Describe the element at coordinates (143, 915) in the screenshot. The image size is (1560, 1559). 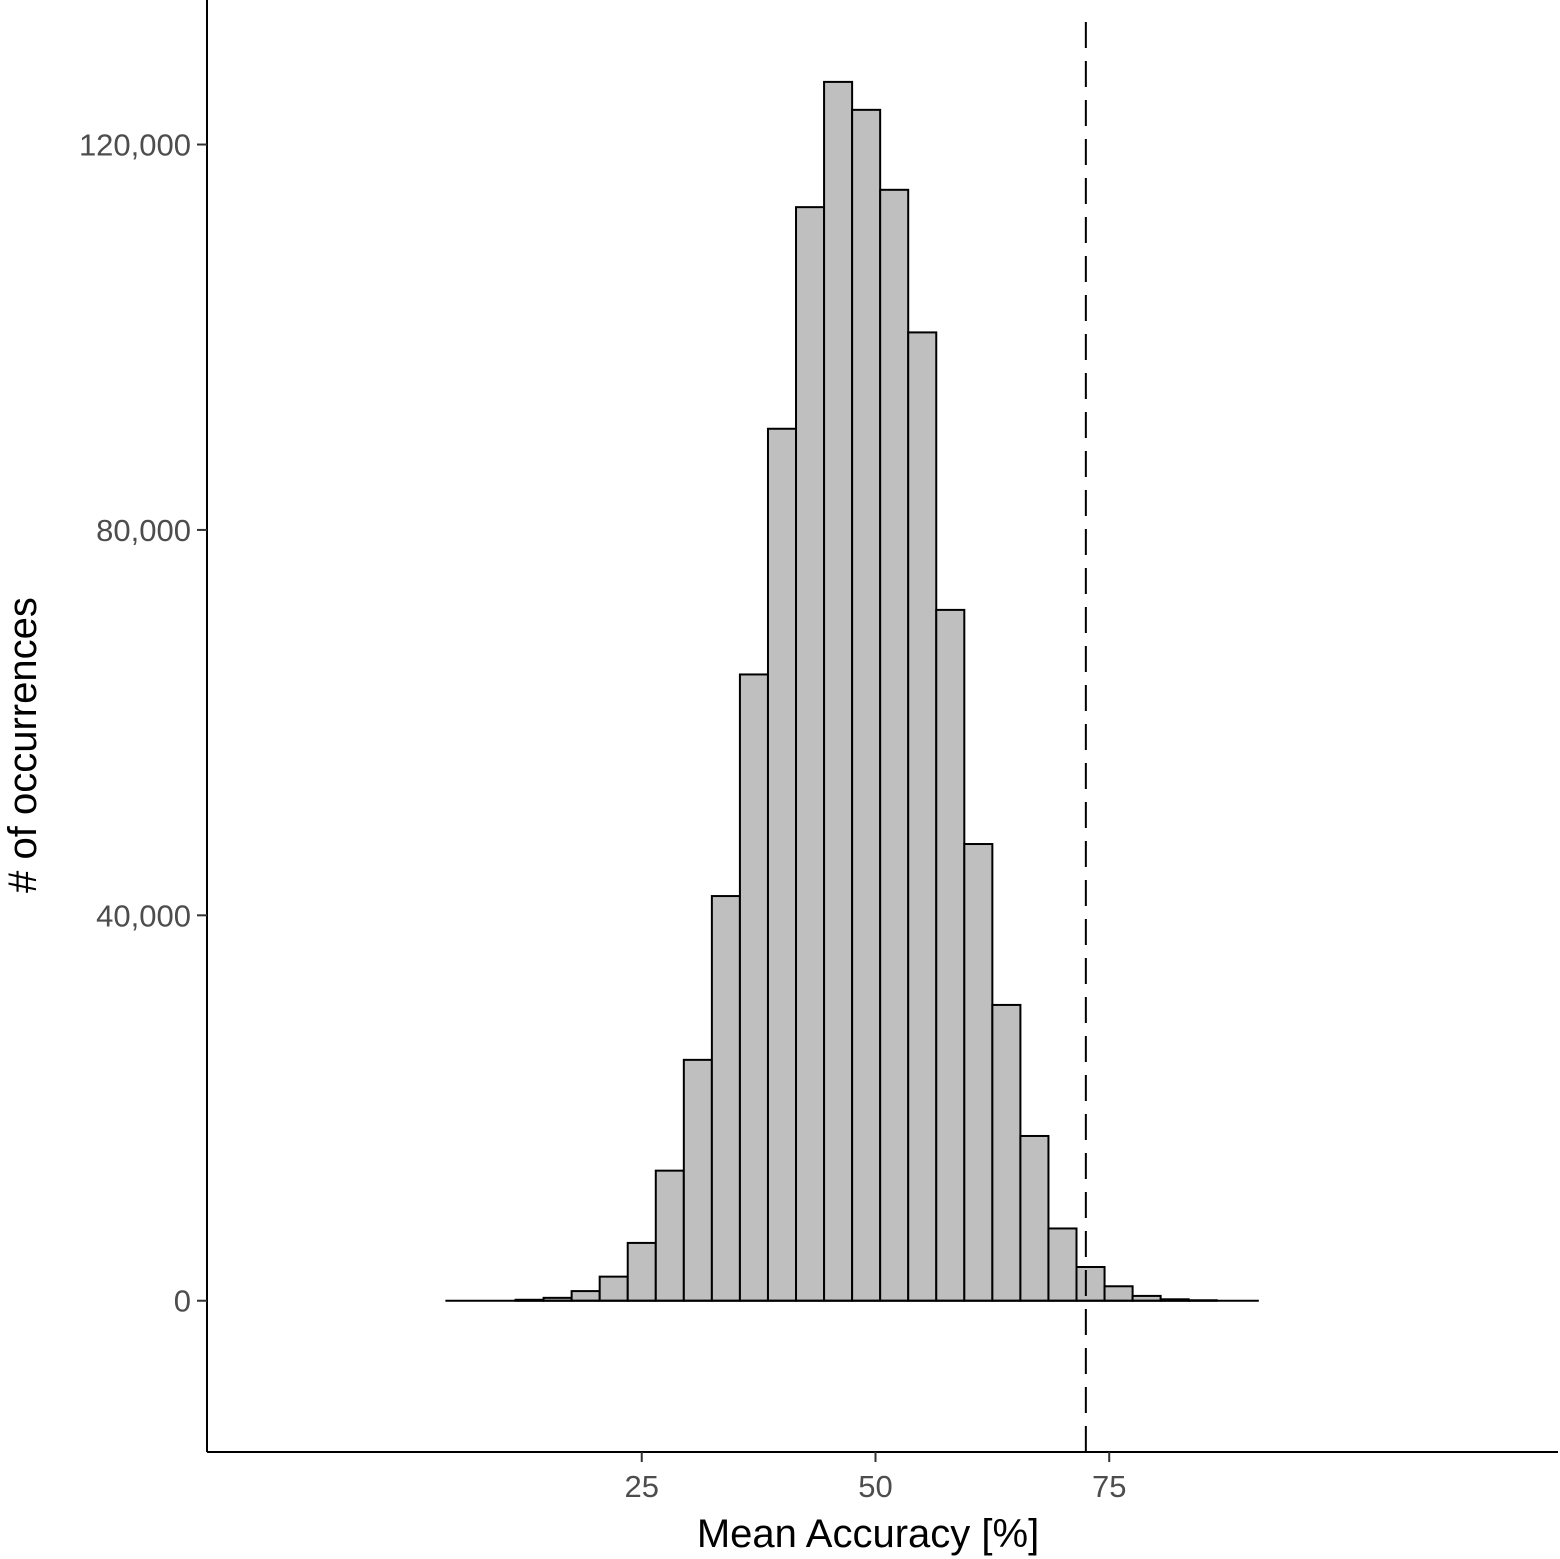
I see `y-tick-label-1: 40,000` at that location.